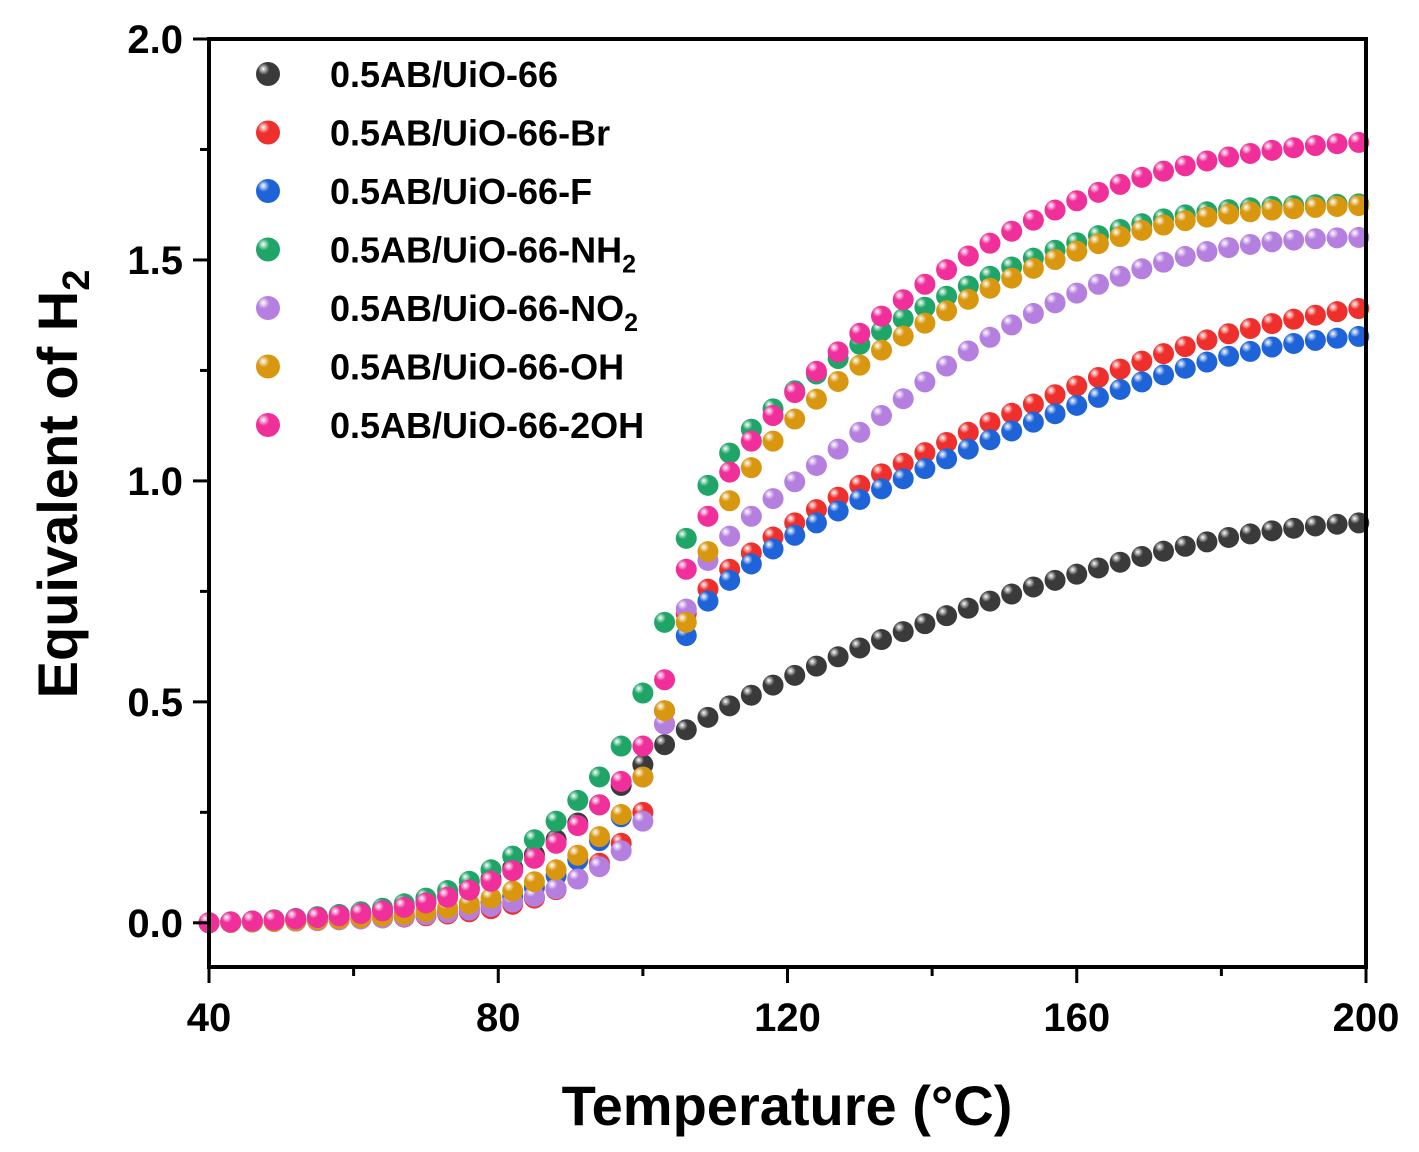 This screenshot has height=1152, width=1419. I want to click on x-tick-label: 80, so click(498, 1018).